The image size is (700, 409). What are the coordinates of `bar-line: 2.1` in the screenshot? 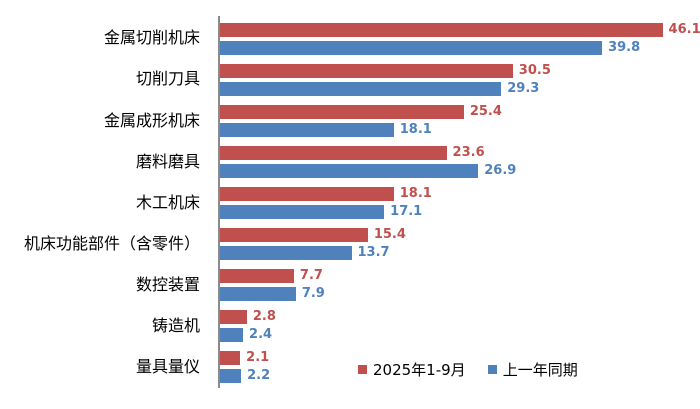 It's located at (460, 358).